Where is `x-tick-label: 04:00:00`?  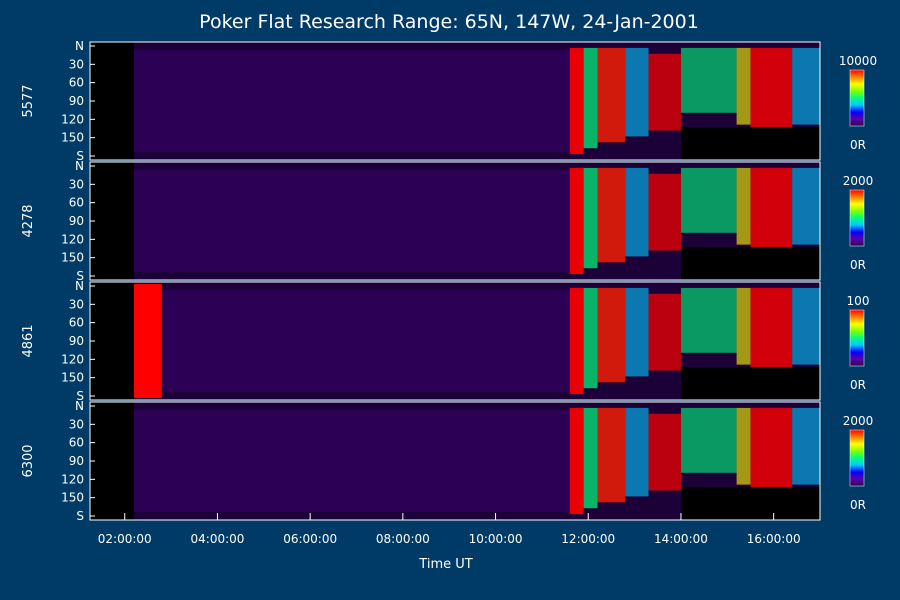
x-tick-label: 04:00:00 is located at coordinates (218, 539).